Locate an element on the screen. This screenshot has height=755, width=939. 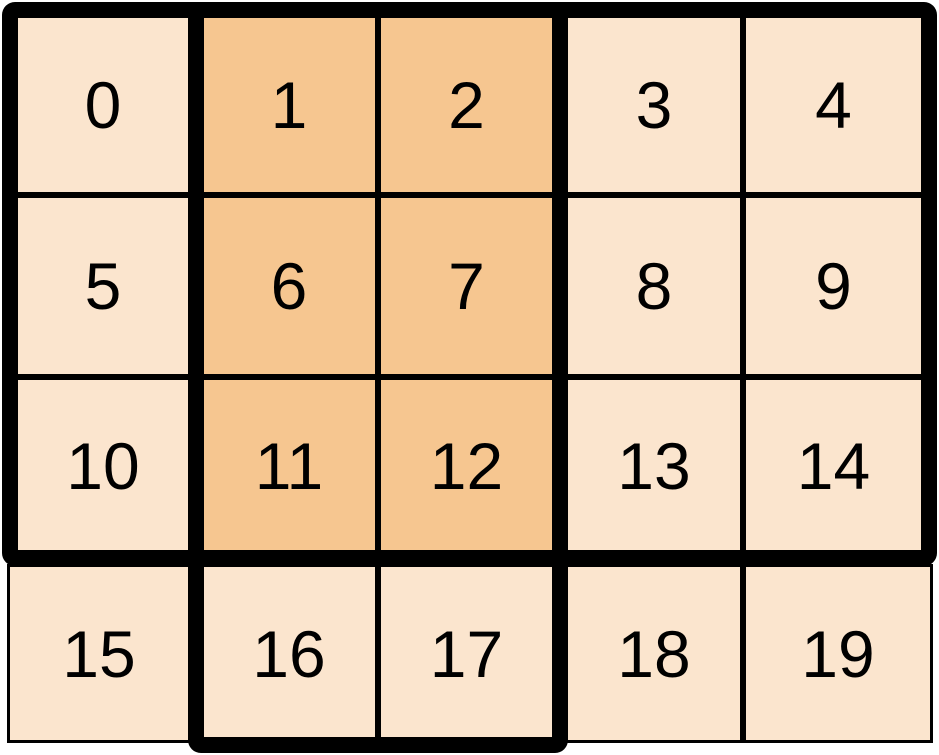
cell-3: 3 is located at coordinates (654, 105).